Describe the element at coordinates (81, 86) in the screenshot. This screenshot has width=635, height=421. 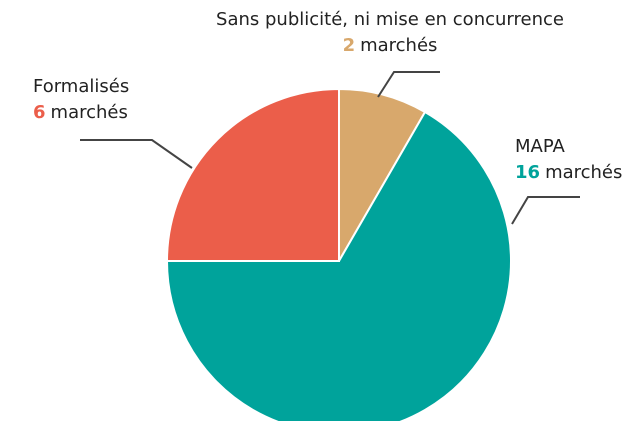
I see `slice-label: Formalisés` at that location.